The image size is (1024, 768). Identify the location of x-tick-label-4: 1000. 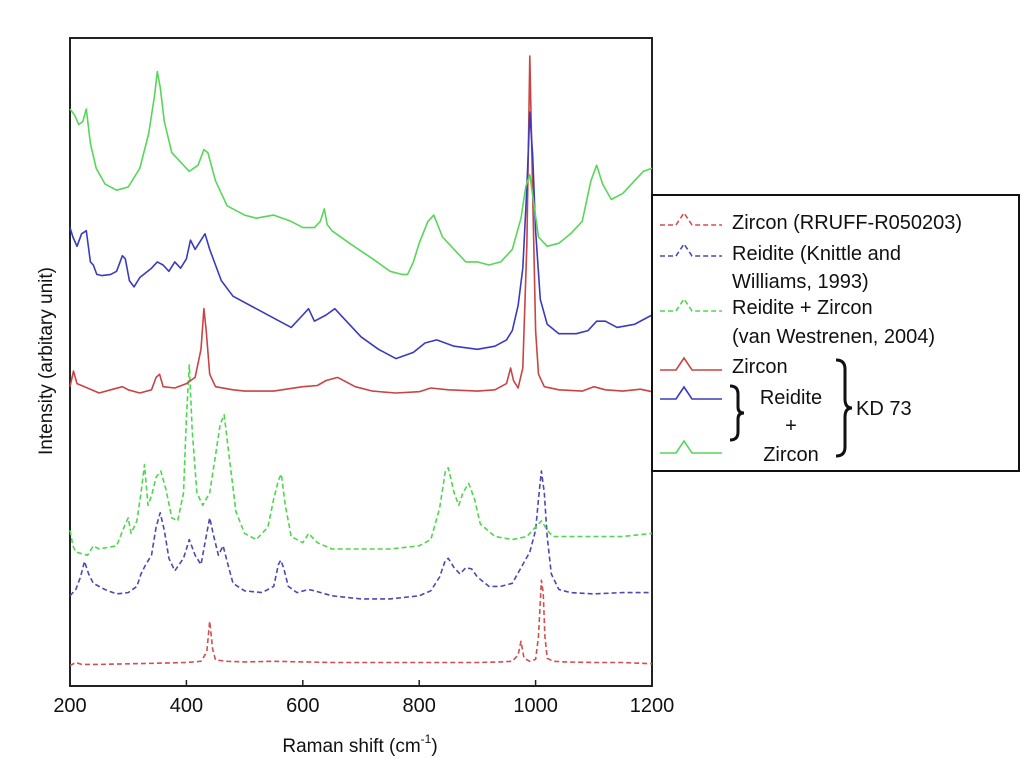
(535, 706).